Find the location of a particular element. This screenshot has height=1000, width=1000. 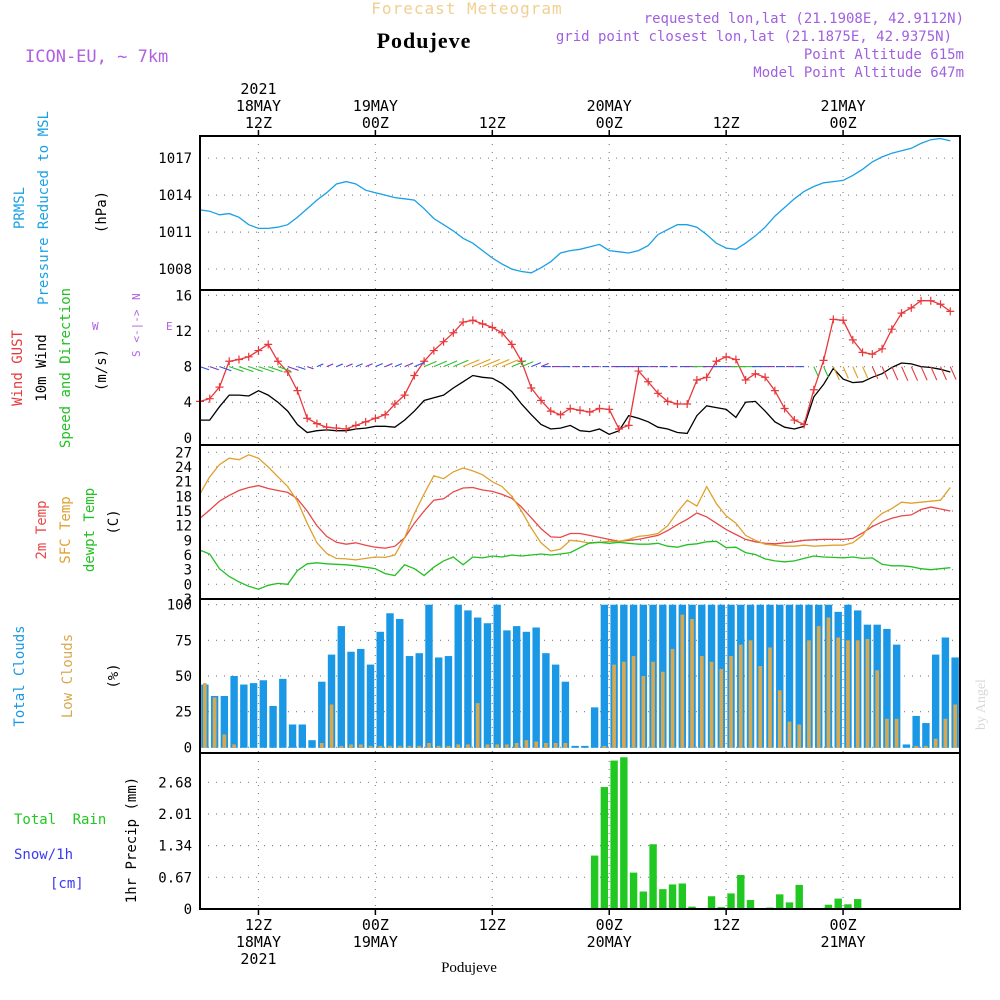

info-point-altitude: Point Altitude 615m is located at coordinates (884, 55).